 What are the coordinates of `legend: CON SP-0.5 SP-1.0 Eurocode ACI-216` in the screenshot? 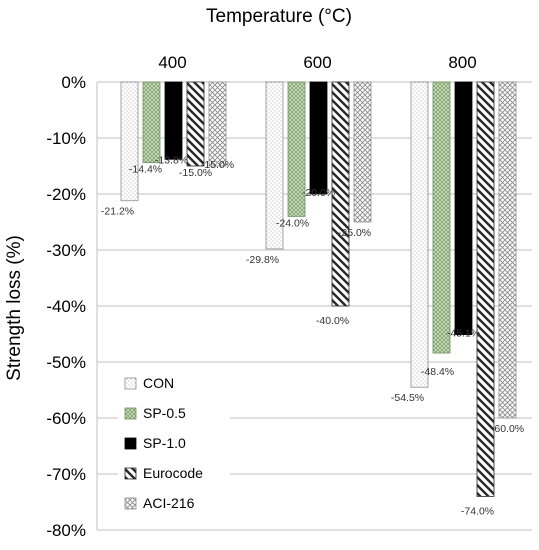 It's located at (174, 447).